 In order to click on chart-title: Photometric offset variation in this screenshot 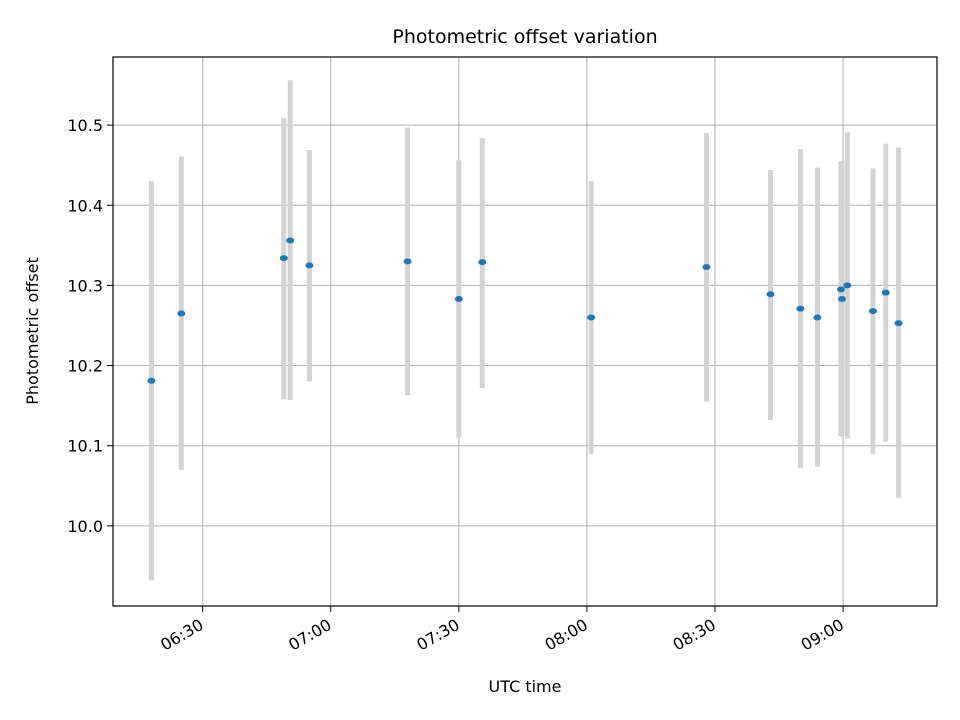, I will do `click(524, 37)`.